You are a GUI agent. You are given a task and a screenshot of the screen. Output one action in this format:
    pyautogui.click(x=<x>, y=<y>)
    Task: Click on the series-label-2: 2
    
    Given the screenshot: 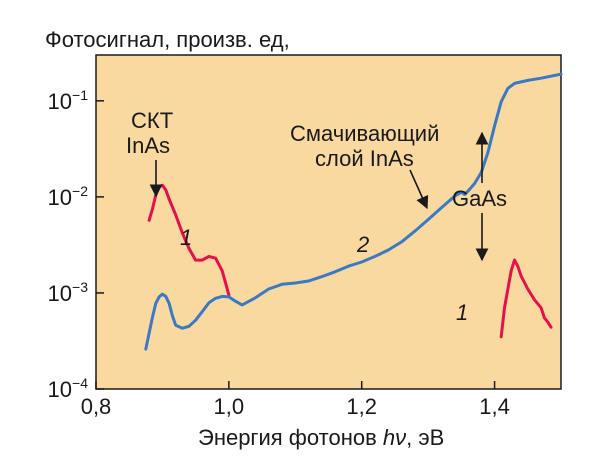 What is the action you would take?
    pyautogui.click(x=362, y=244)
    